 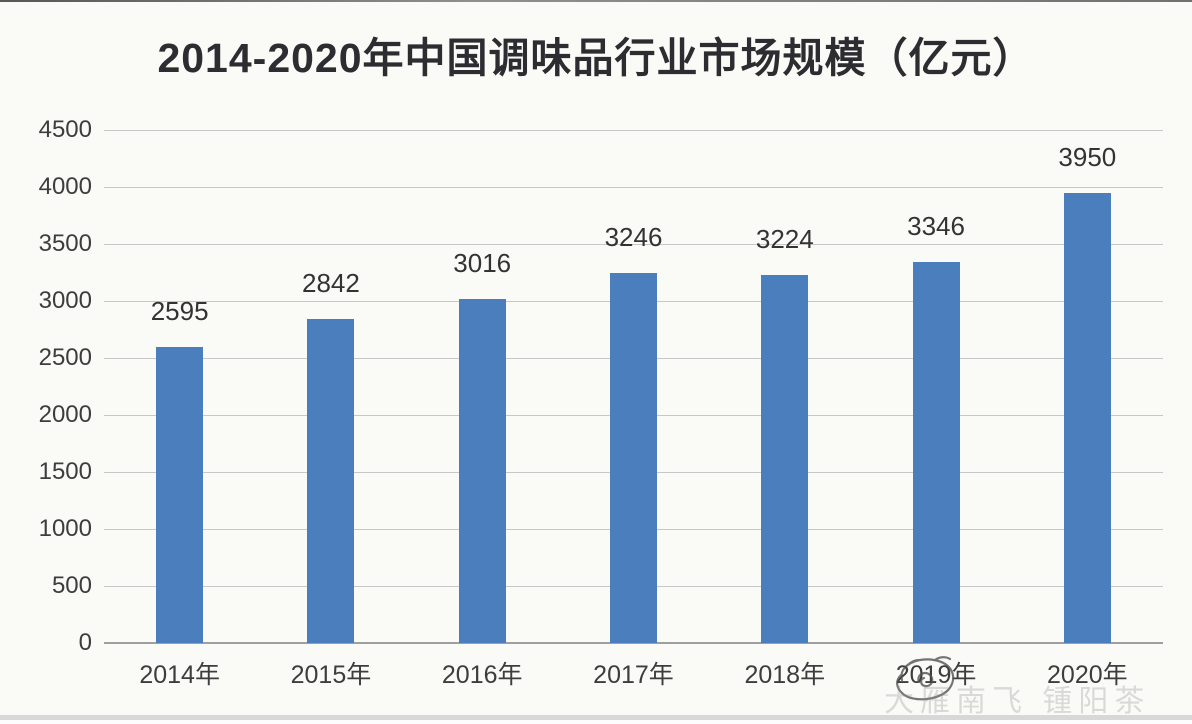 I want to click on bottom-edge, so click(x=596, y=722).